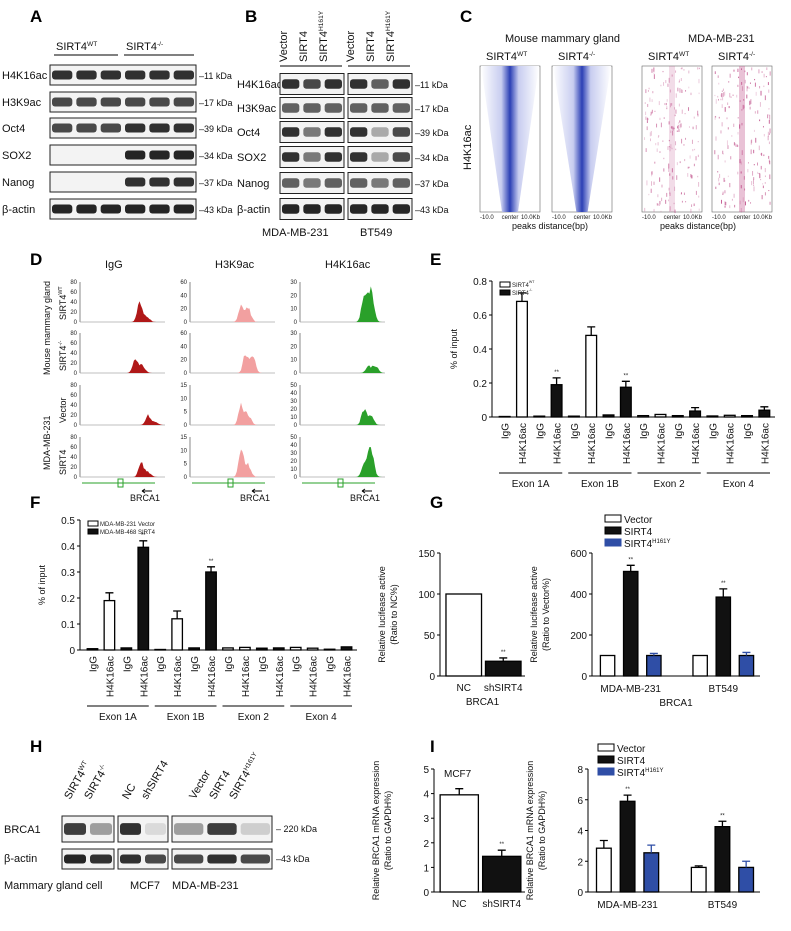  What do you see at coordinates (73, 396) in the screenshot?
I see `track-tick: 60` at bounding box center [73, 396].